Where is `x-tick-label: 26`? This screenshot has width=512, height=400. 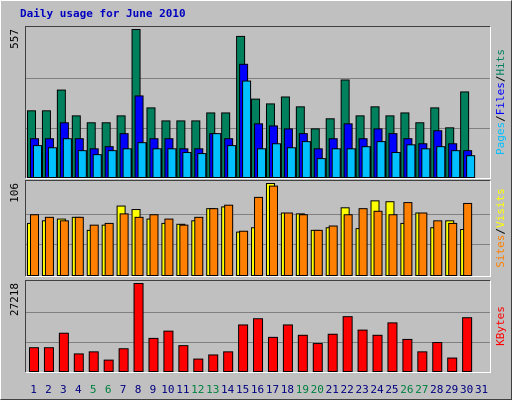 x-tick-label: 26 is located at coordinates (406, 389).